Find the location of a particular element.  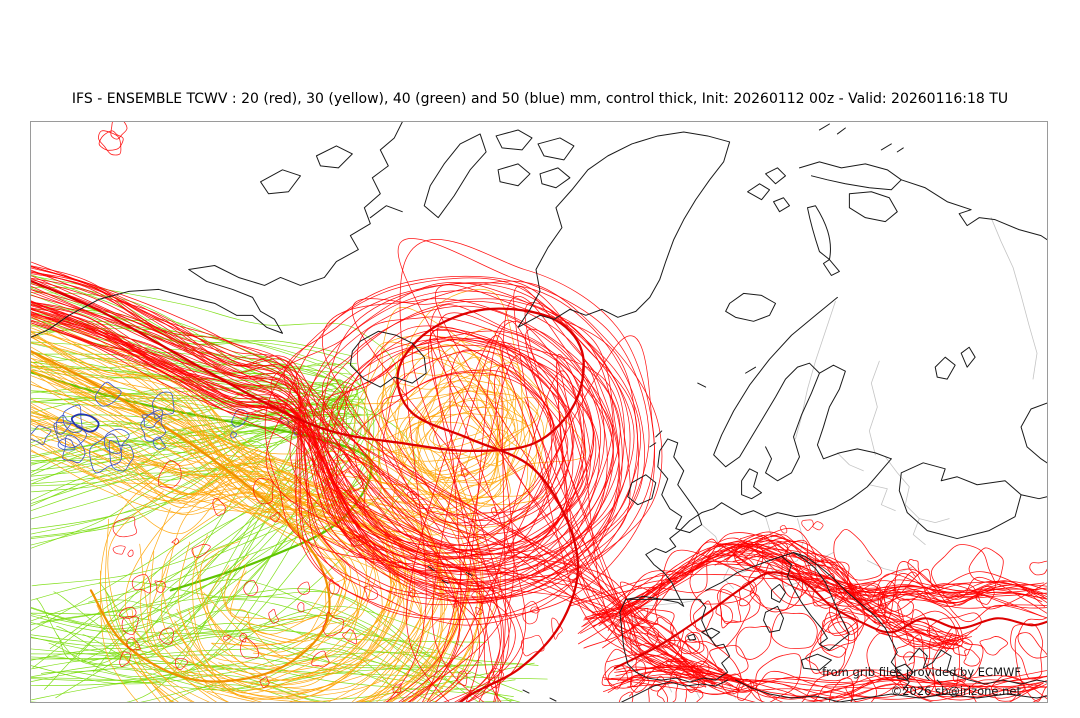

control-member-yellow is located at coordinates (181, 516).